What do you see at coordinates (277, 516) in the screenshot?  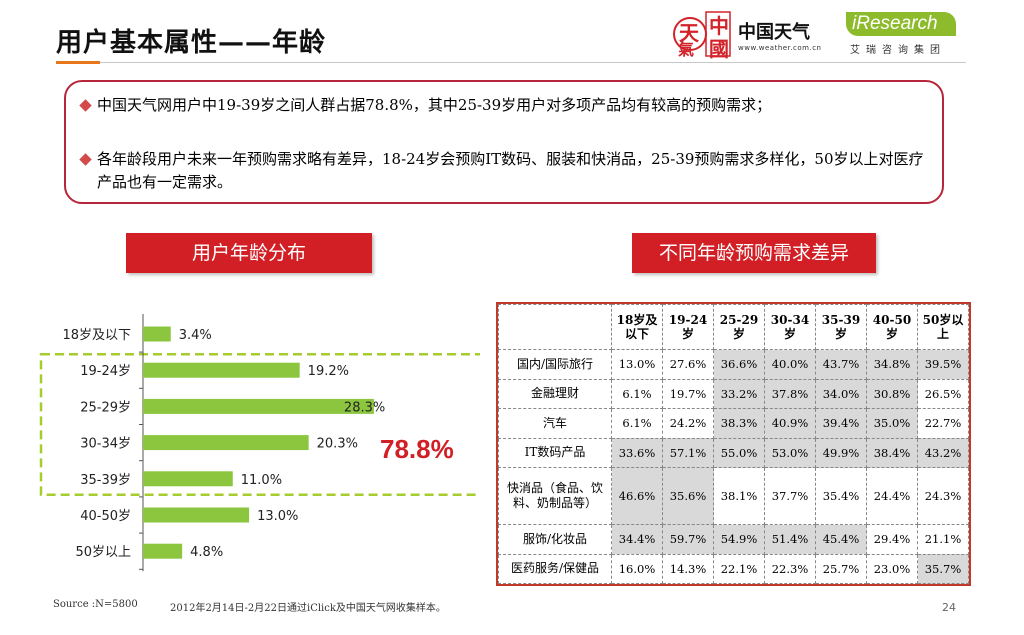 I see `value-label: 13.0%` at bounding box center [277, 516].